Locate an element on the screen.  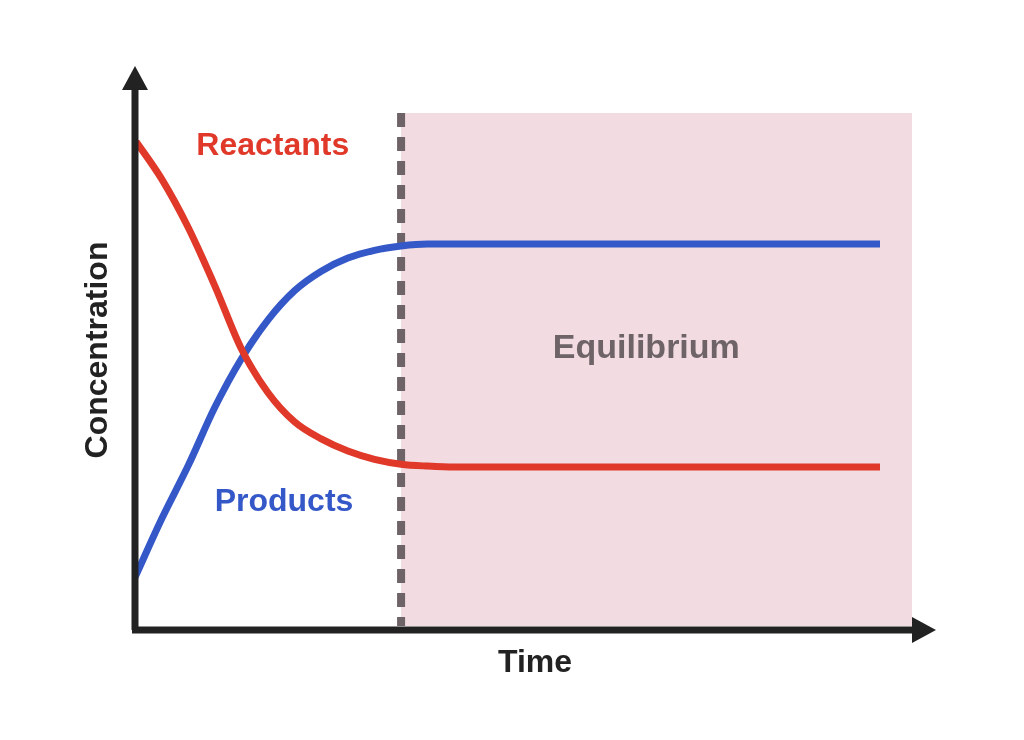
series-label: Reactants is located at coordinates (273, 143).